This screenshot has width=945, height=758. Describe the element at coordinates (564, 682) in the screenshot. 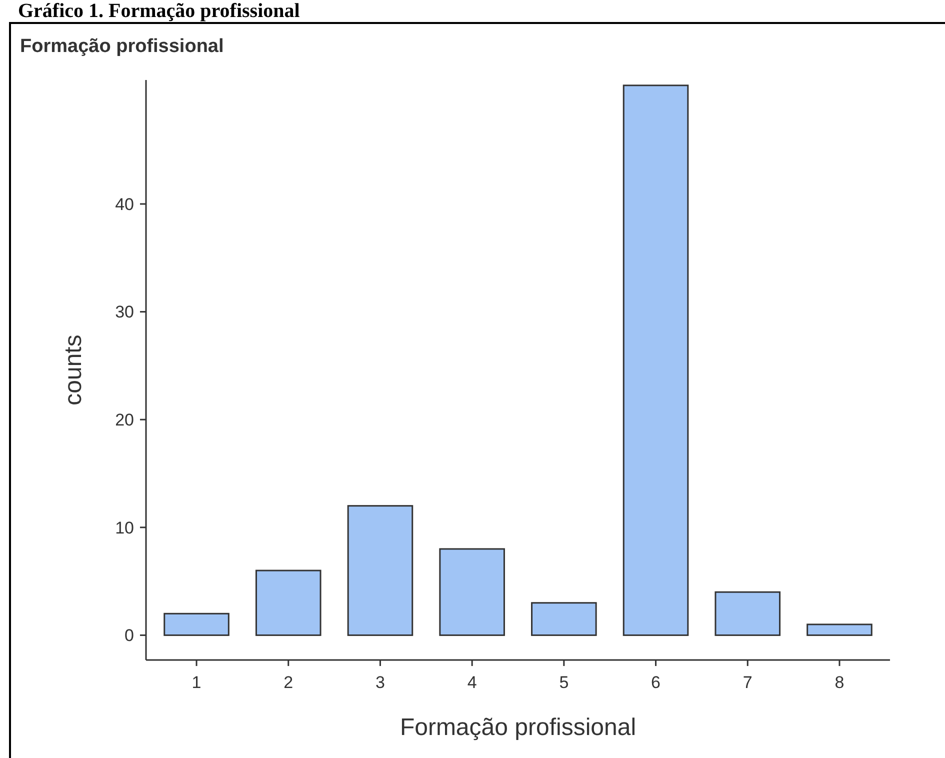

I see `x-tick-label: 5` at that location.